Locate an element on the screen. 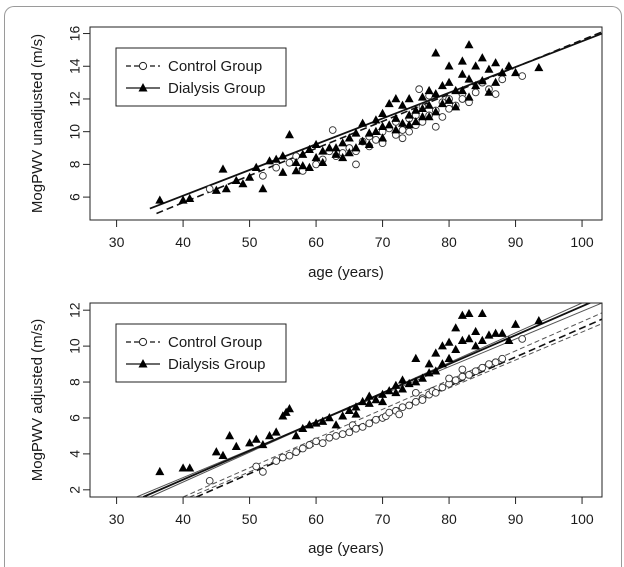 This screenshot has width=624, height=567. y-tick-label: 10 is located at coordinates (75, 132).